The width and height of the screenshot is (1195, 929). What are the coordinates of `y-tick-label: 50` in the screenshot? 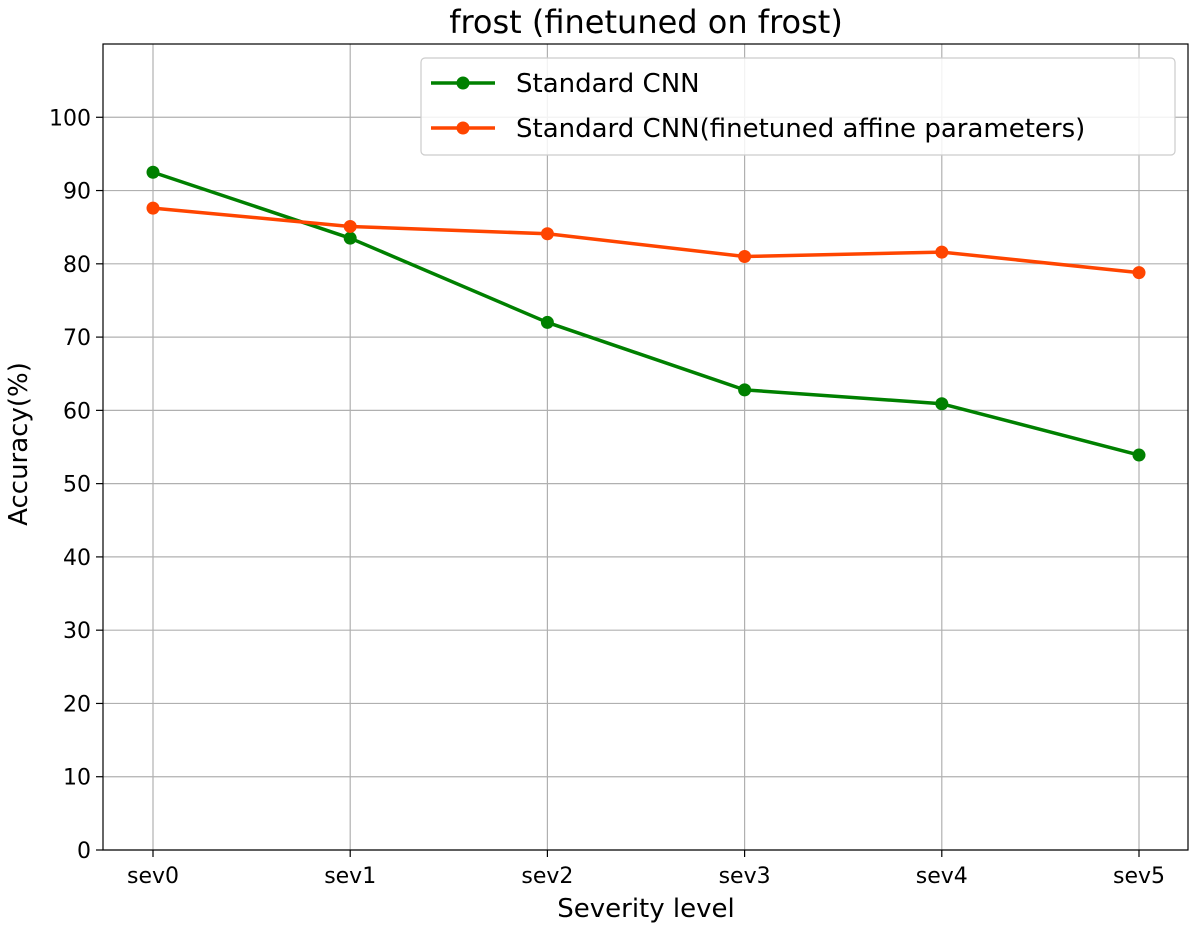 It's located at (77, 485).